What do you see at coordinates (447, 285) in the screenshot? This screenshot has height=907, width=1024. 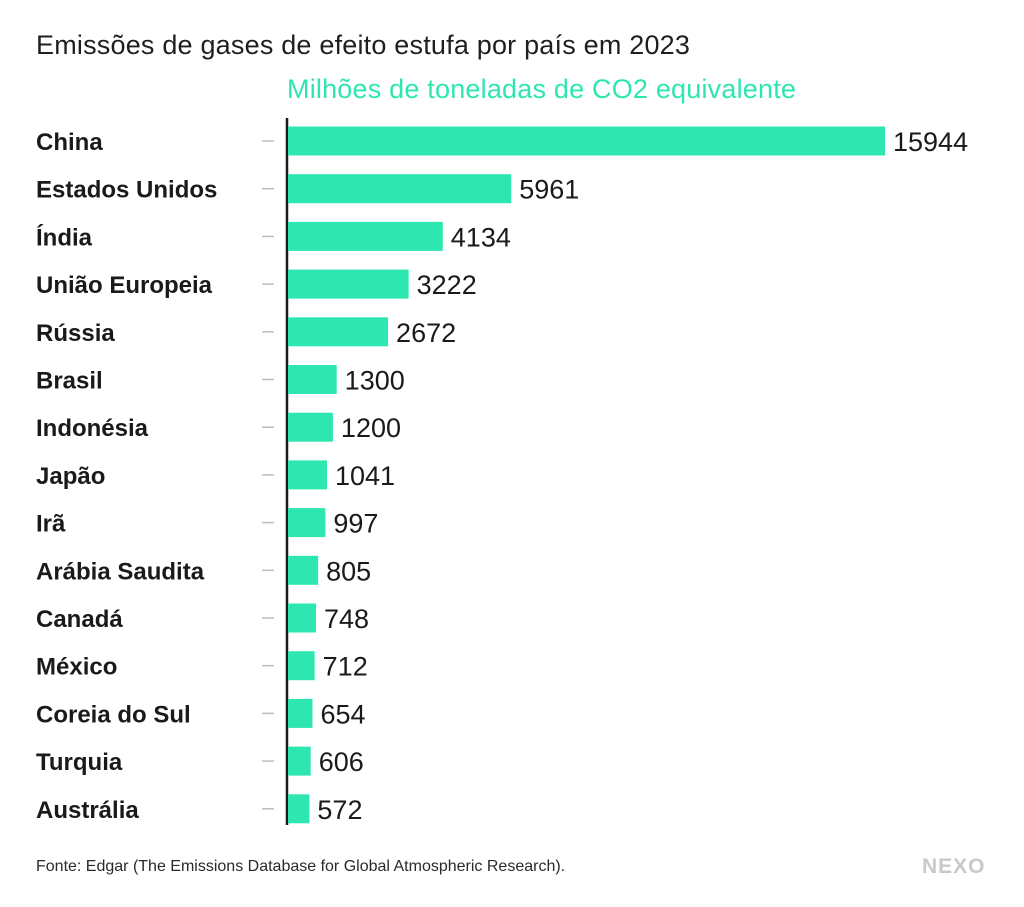 I see `value-label: 3222` at bounding box center [447, 285].